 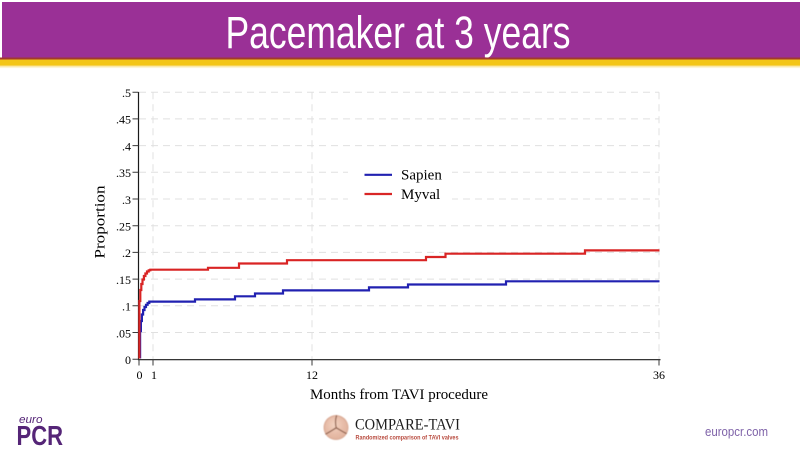 What do you see at coordinates (126, 93) in the screenshot?
I see `svg-text: .5` at bounding box center [126, 93].